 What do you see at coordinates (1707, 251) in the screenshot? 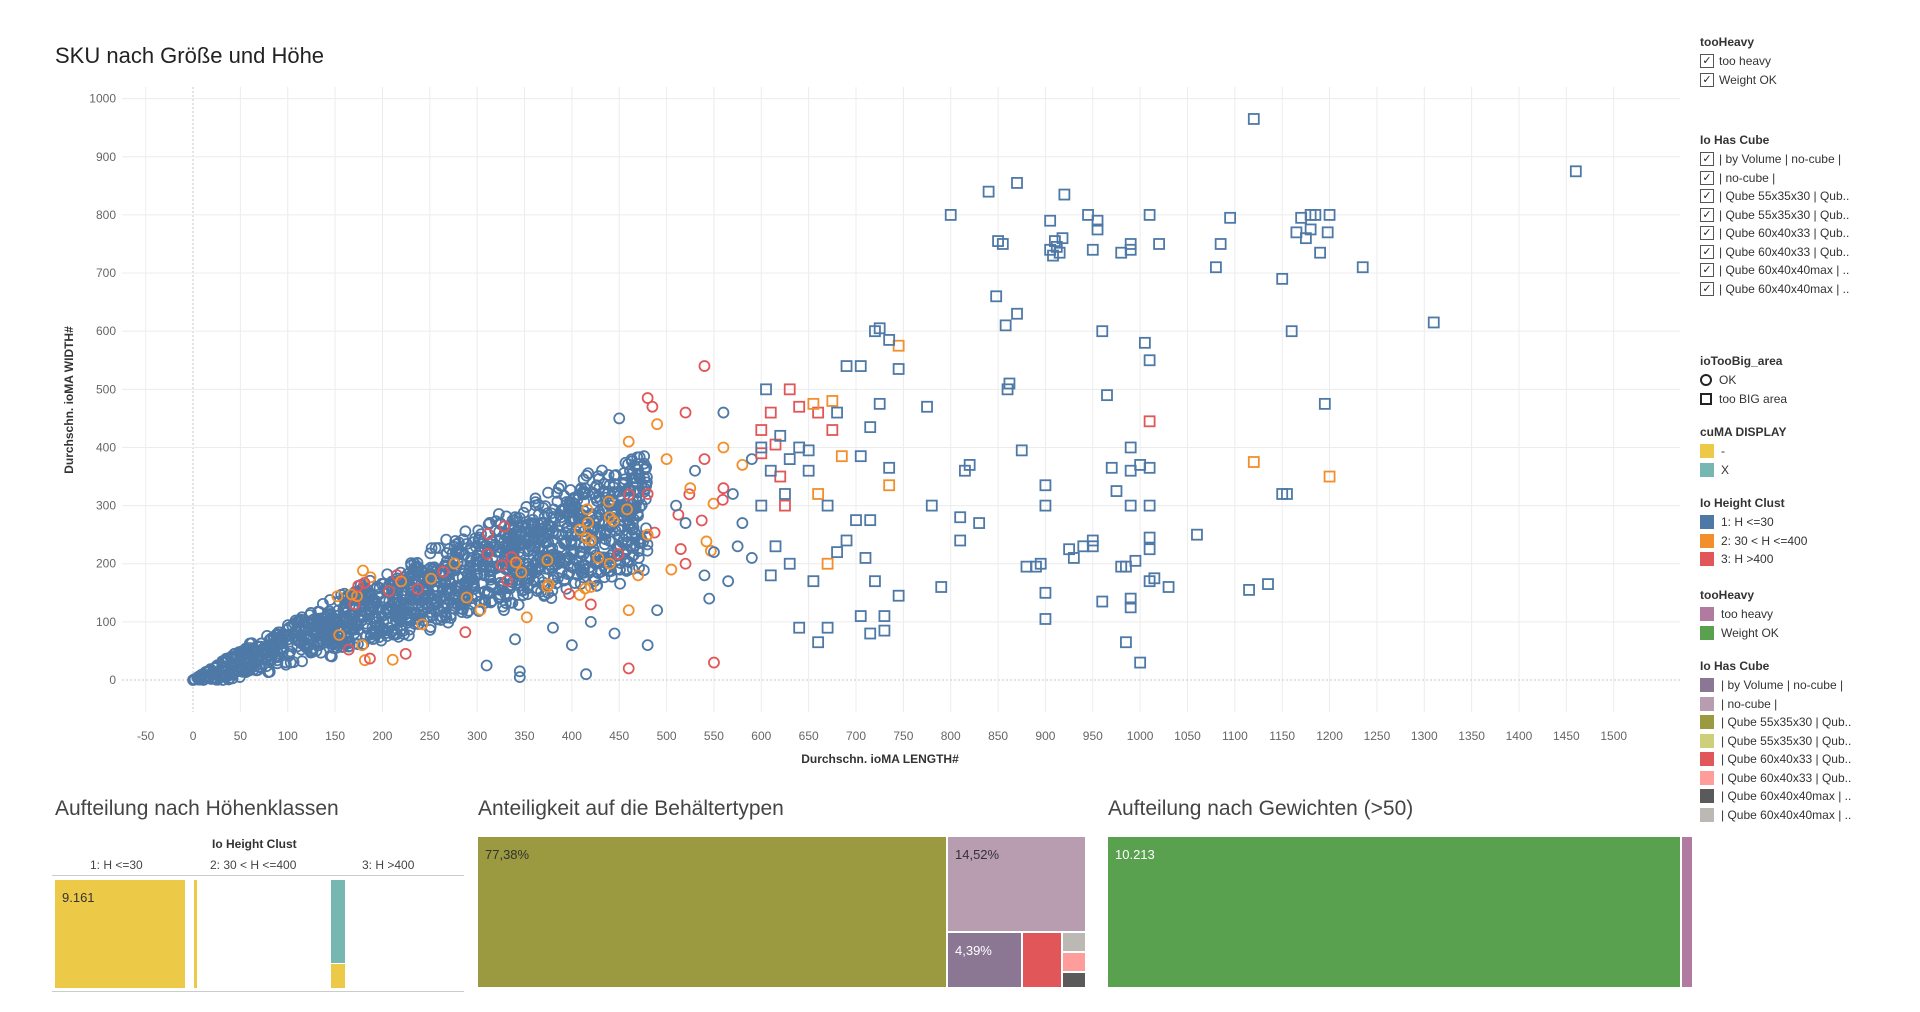
I see `checkbox-cube-6: ✓` at bounding box center [1707, 251].